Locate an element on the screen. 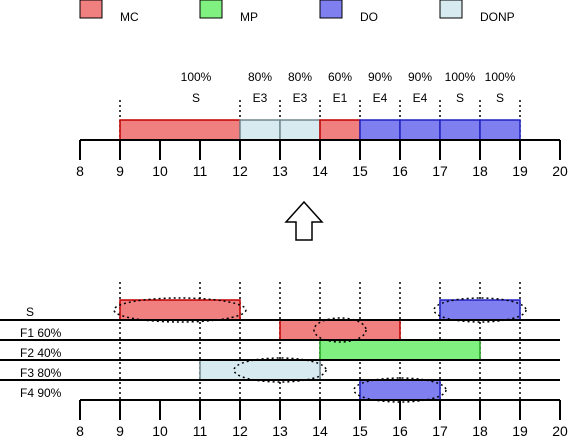 The height and width of the screenshot is (443, 585). input-row: F1 60% is located at coordinates (210, 330).